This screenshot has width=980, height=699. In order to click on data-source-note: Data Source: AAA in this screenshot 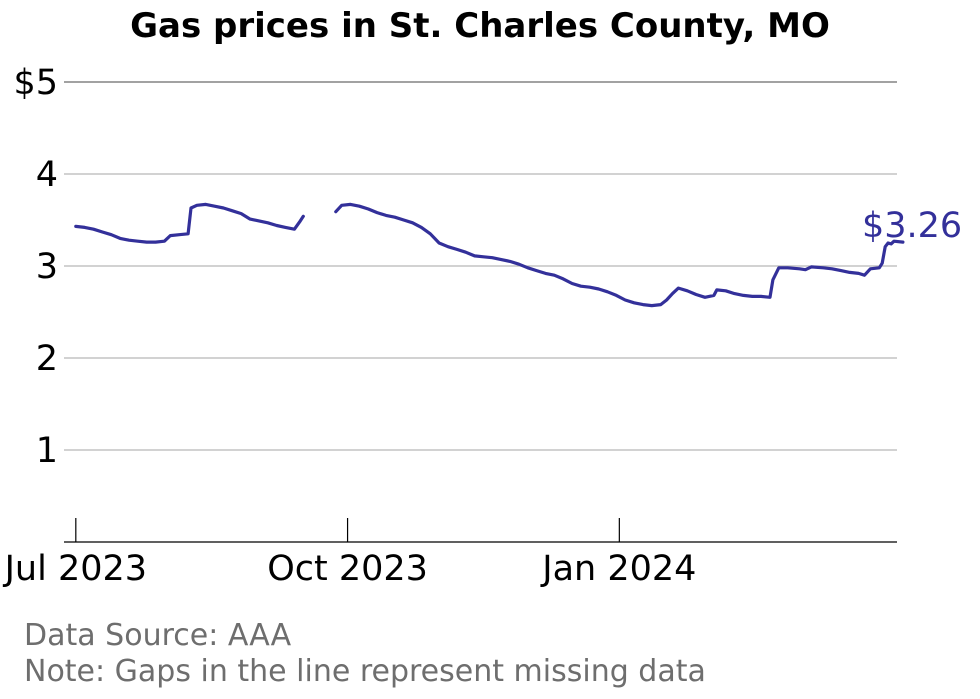, I will do `click(158, 635)`.